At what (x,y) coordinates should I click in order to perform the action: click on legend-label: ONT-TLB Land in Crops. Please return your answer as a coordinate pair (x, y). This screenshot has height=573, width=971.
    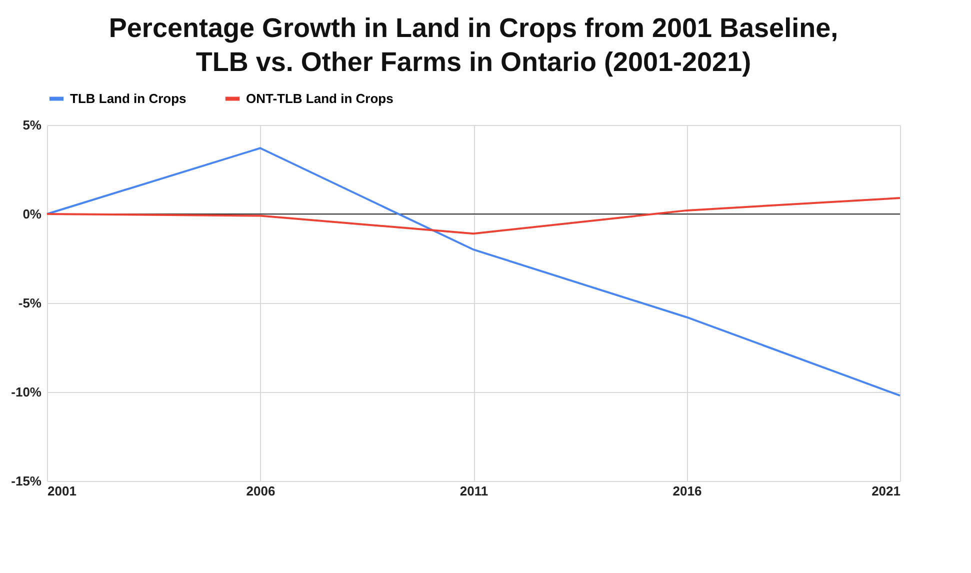
    Looking at the image, I should click on (320, 98).